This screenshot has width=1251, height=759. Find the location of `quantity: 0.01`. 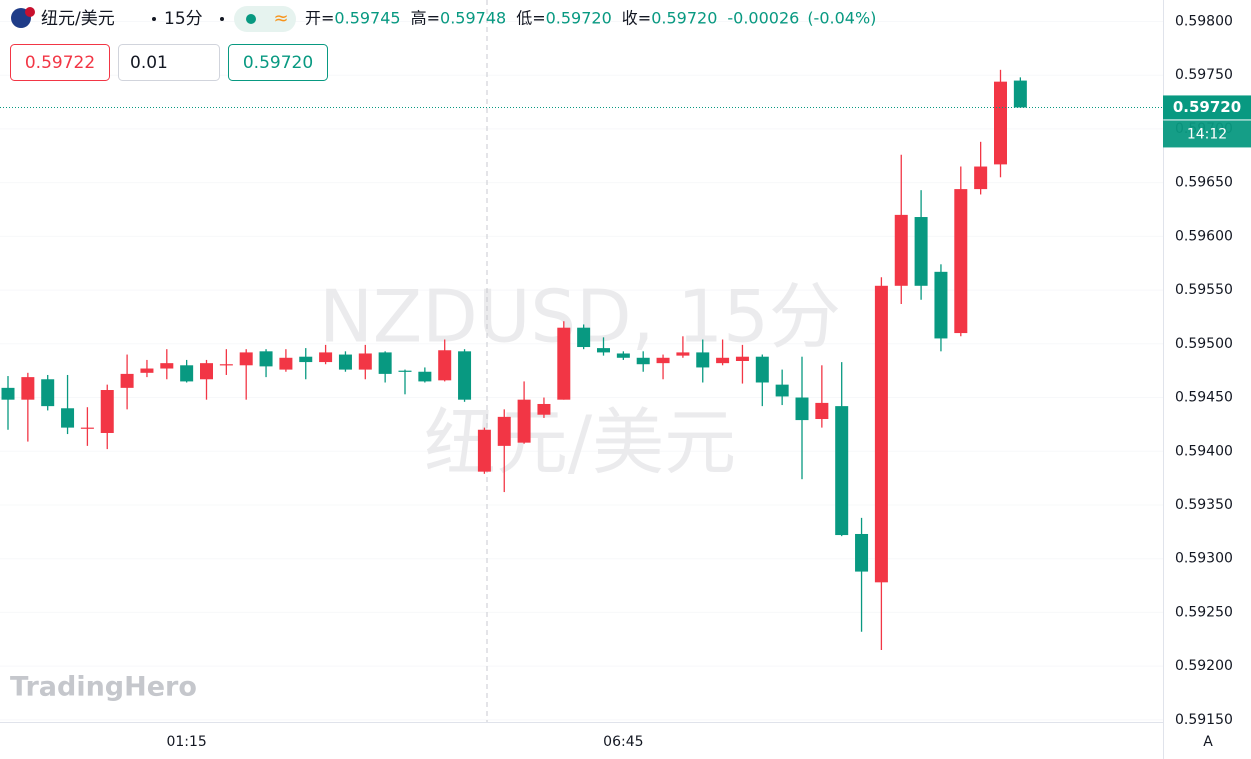

quantity: 0.01 is located at coordinates (149, 63).